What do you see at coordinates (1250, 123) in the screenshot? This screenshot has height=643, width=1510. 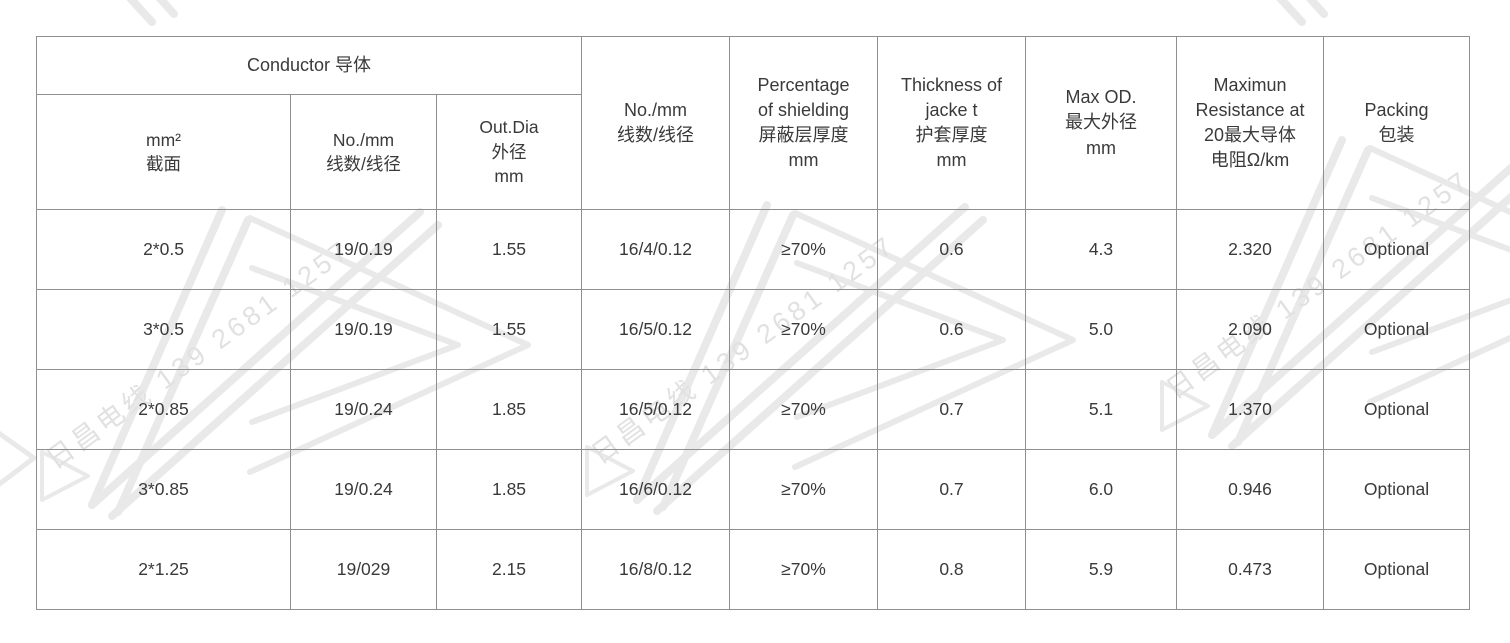 I see `header-max-resistance: Maximun Resistance at 20最大导体 电阻Ω/km` at bounding box center [1250, 123].